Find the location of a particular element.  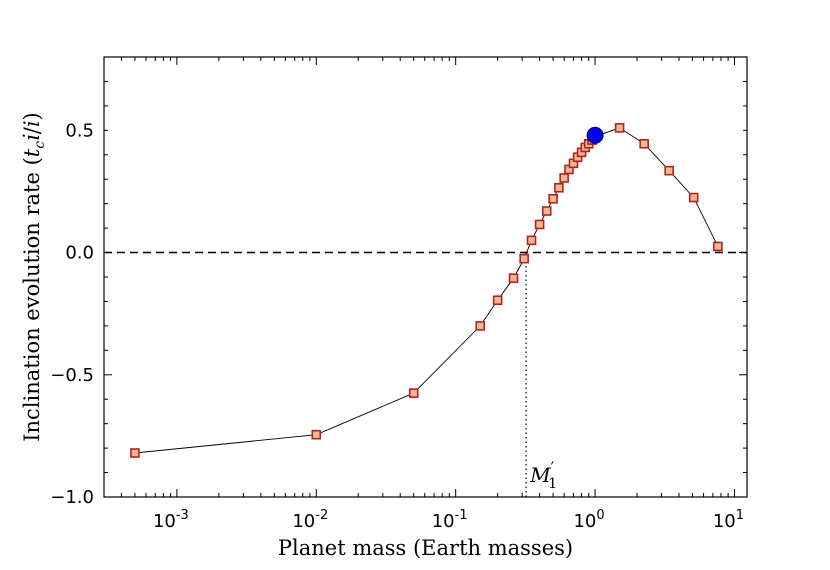

annotation-sub: 1 is located at coordinates (552, 484).